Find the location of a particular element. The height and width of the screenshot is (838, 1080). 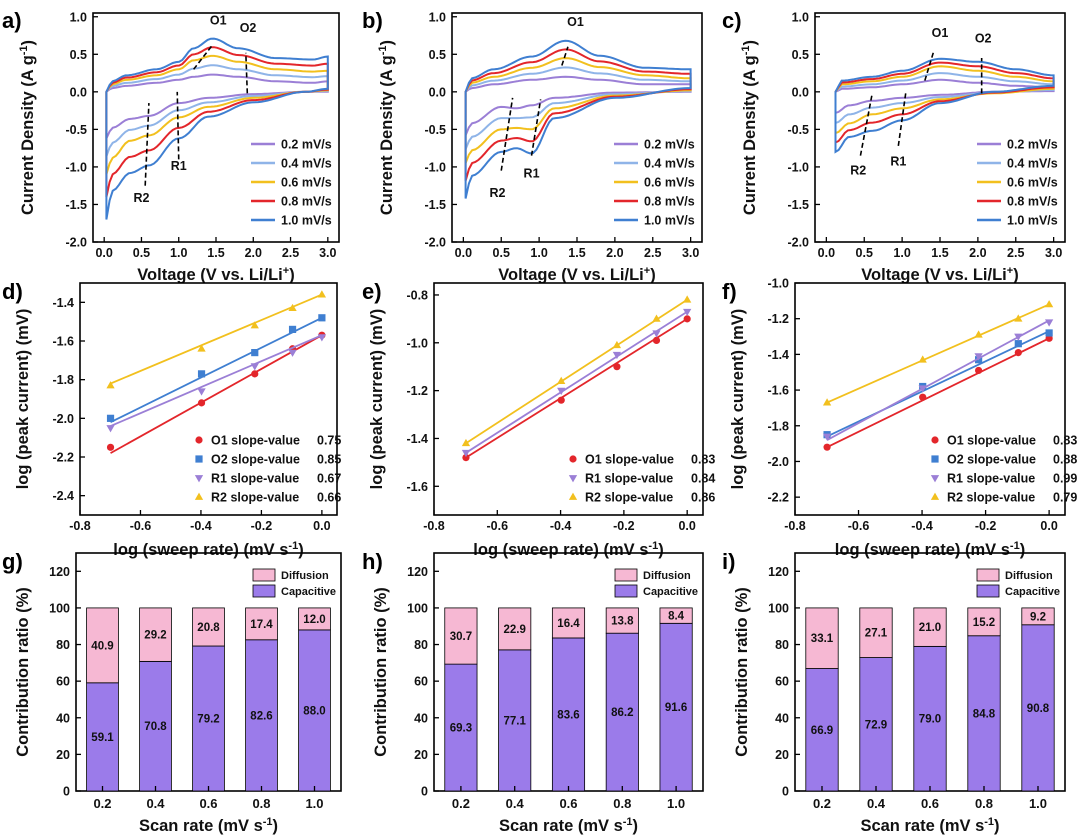

fit-line-o2 is located at coordinates (216, 370).